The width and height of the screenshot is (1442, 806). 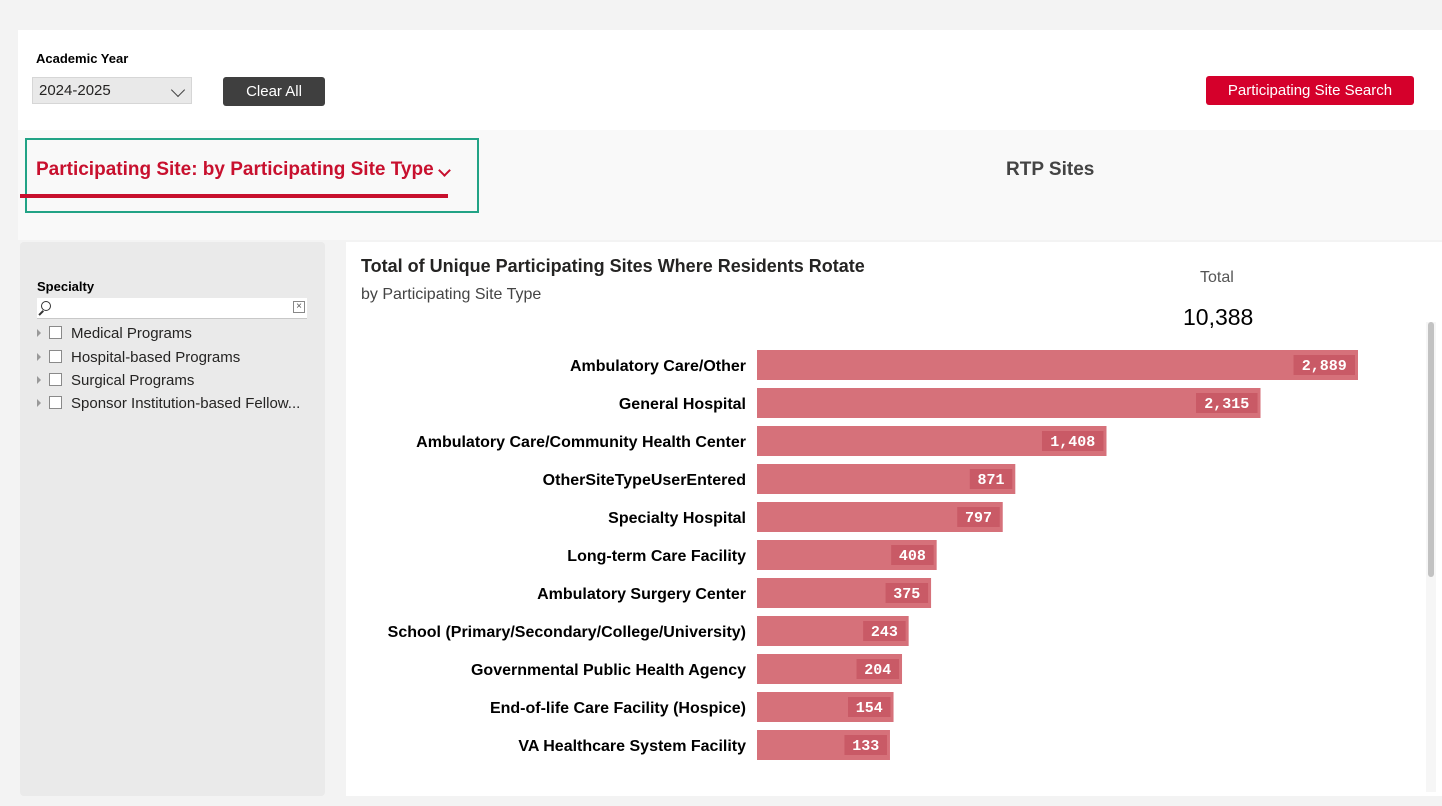 I want to click on category-label: End-of-life Care Facility (Hospice), so click(x=618, y=708).